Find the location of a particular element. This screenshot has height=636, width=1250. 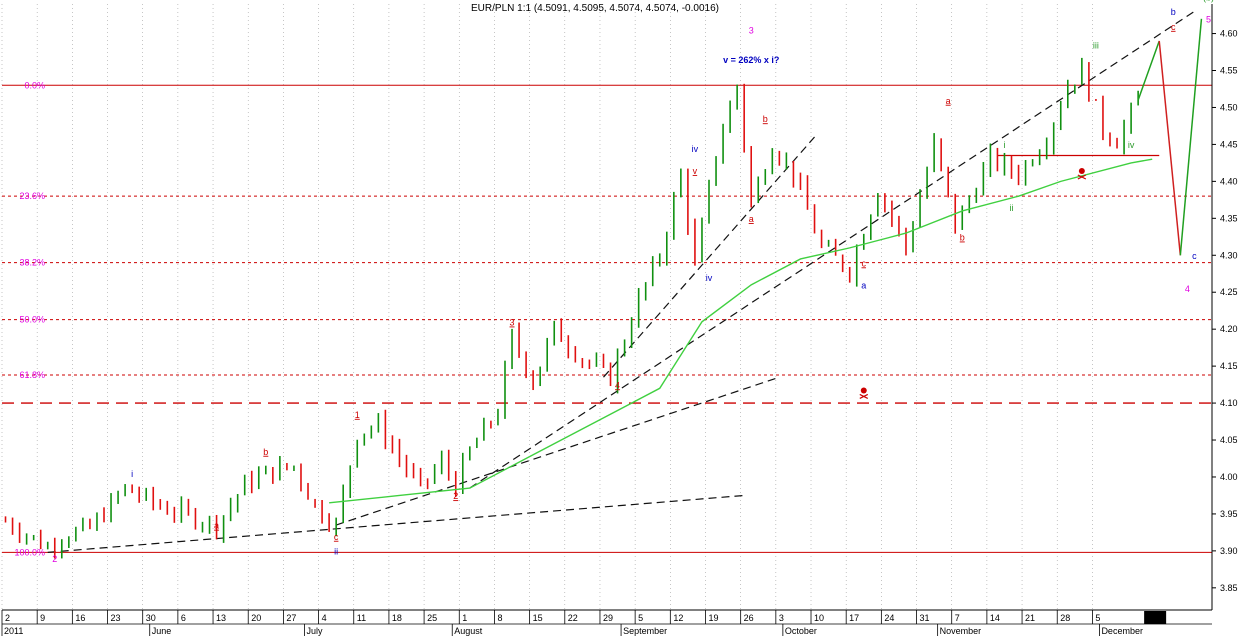

y-tick-label: 4.10 is located at coordinates (1229, 403).